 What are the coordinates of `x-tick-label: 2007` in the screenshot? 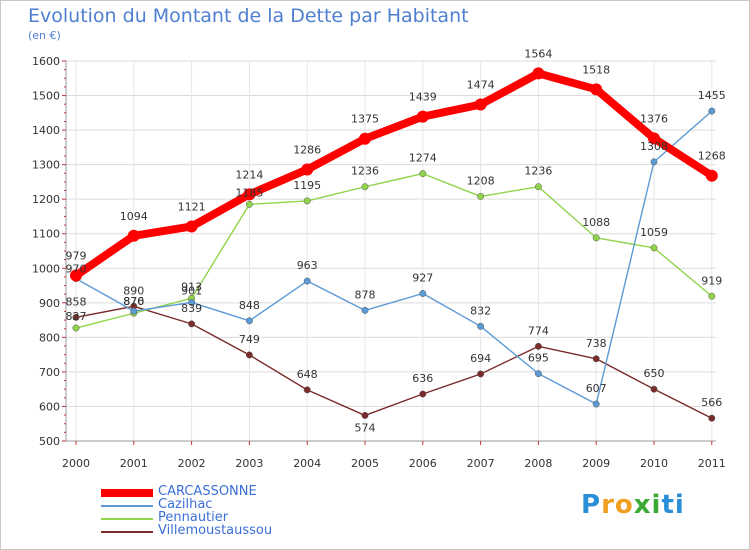 It's located at (481, 463).